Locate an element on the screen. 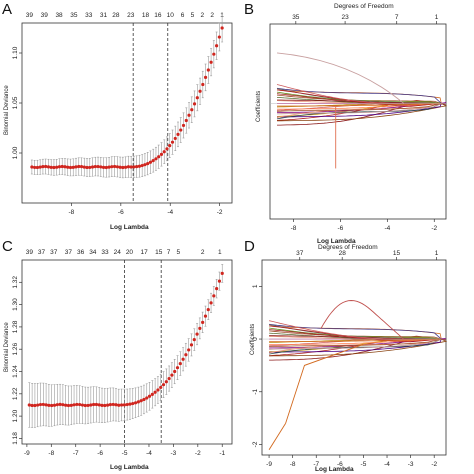 The image size is (474, 474). top-df-label-c: 15 is located at coordinates (159, 252).